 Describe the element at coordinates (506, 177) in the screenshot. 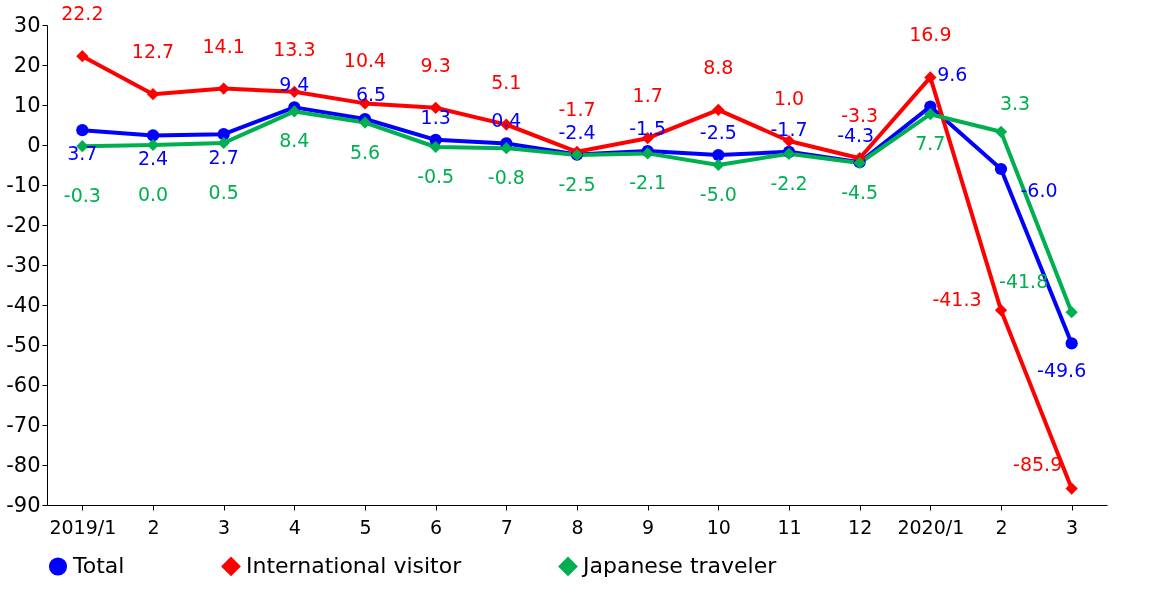

I see `data-label: -0.8` at that location.